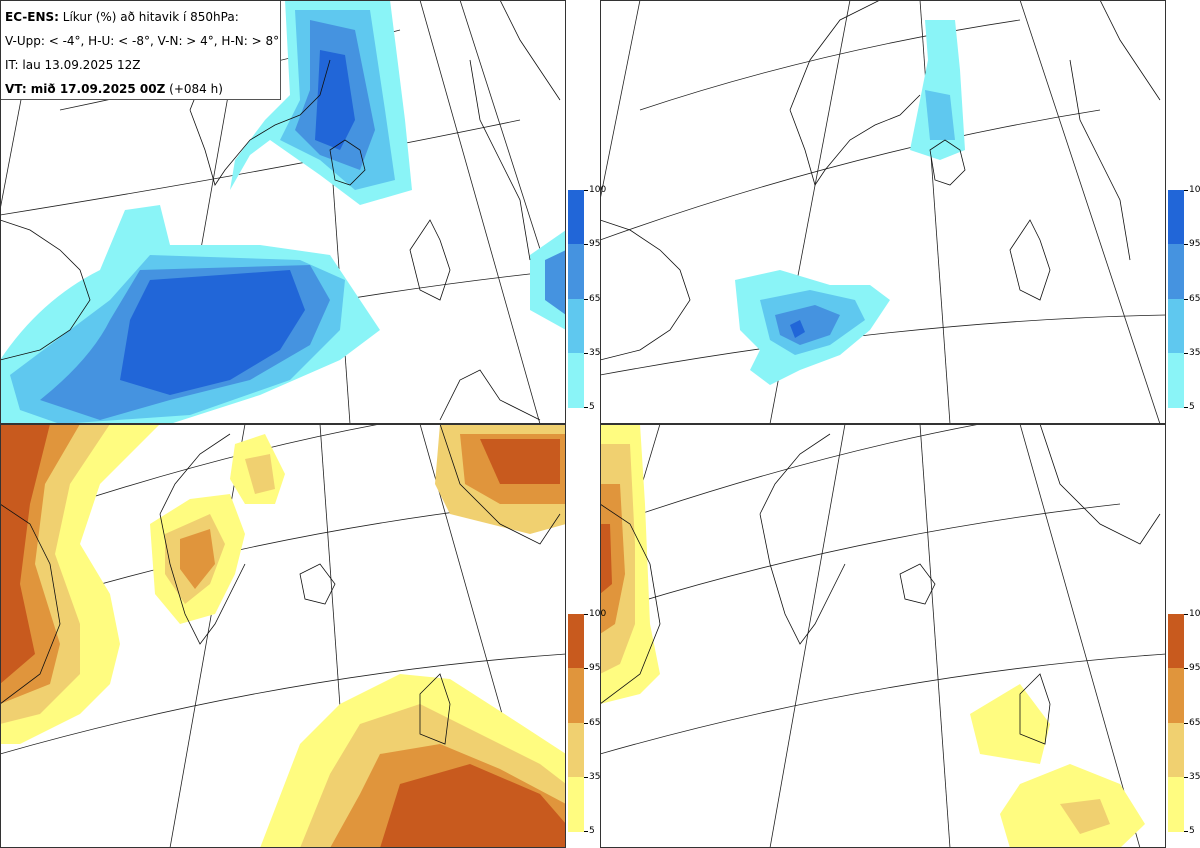  I want to click on info-title-text: Líkur (%) að hitavik í 850hPa:, so click(148, 17).